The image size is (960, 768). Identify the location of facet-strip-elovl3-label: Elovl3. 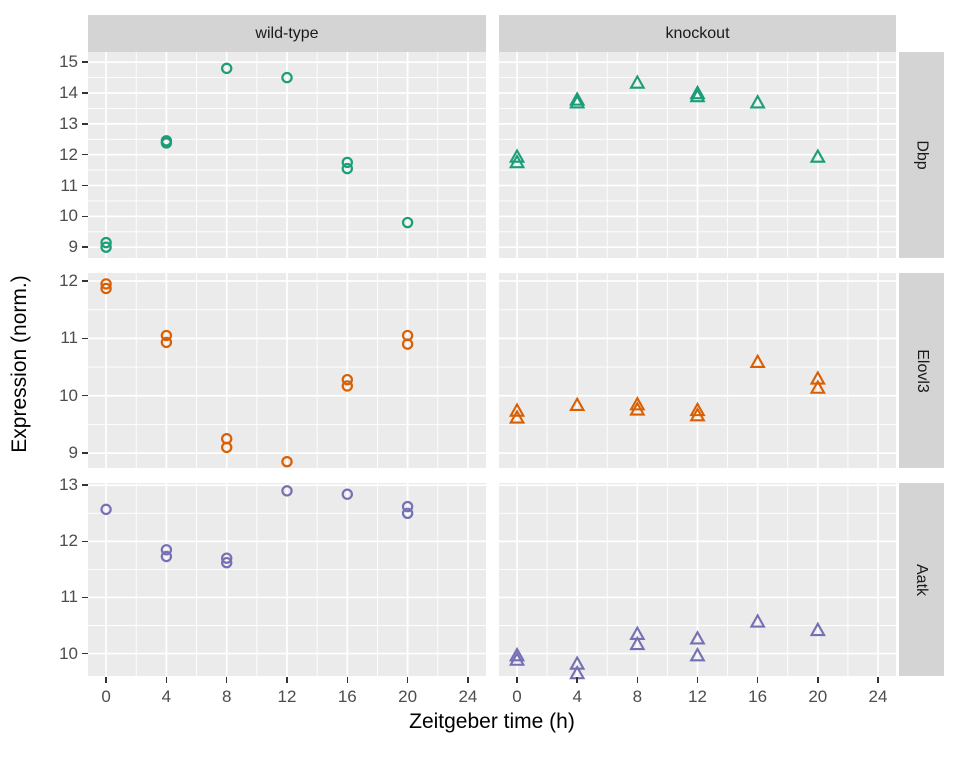
(922, 370).